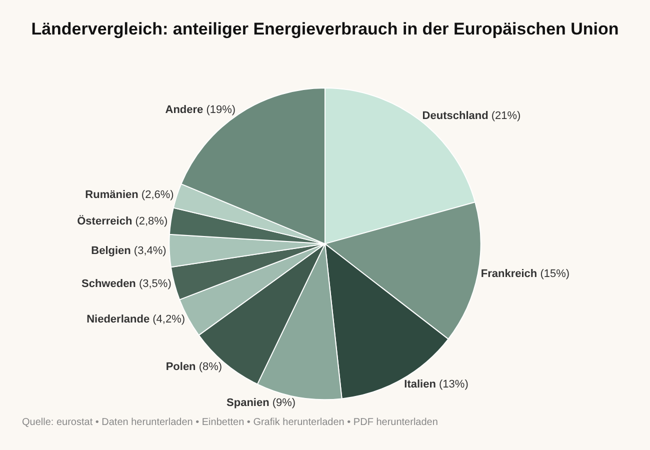  I want to click on data-label: (13%), so click(453, 384).